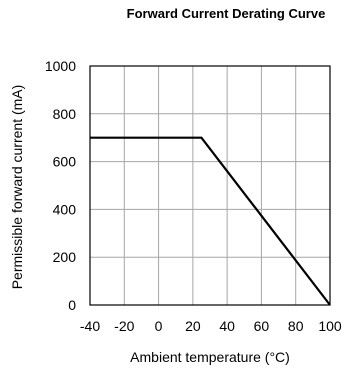 The height and width of the screenshot is (372, 344). Describe the element at coordinates (90, 326) in the screenshot. I see `x-tick-label: -40` at that location.